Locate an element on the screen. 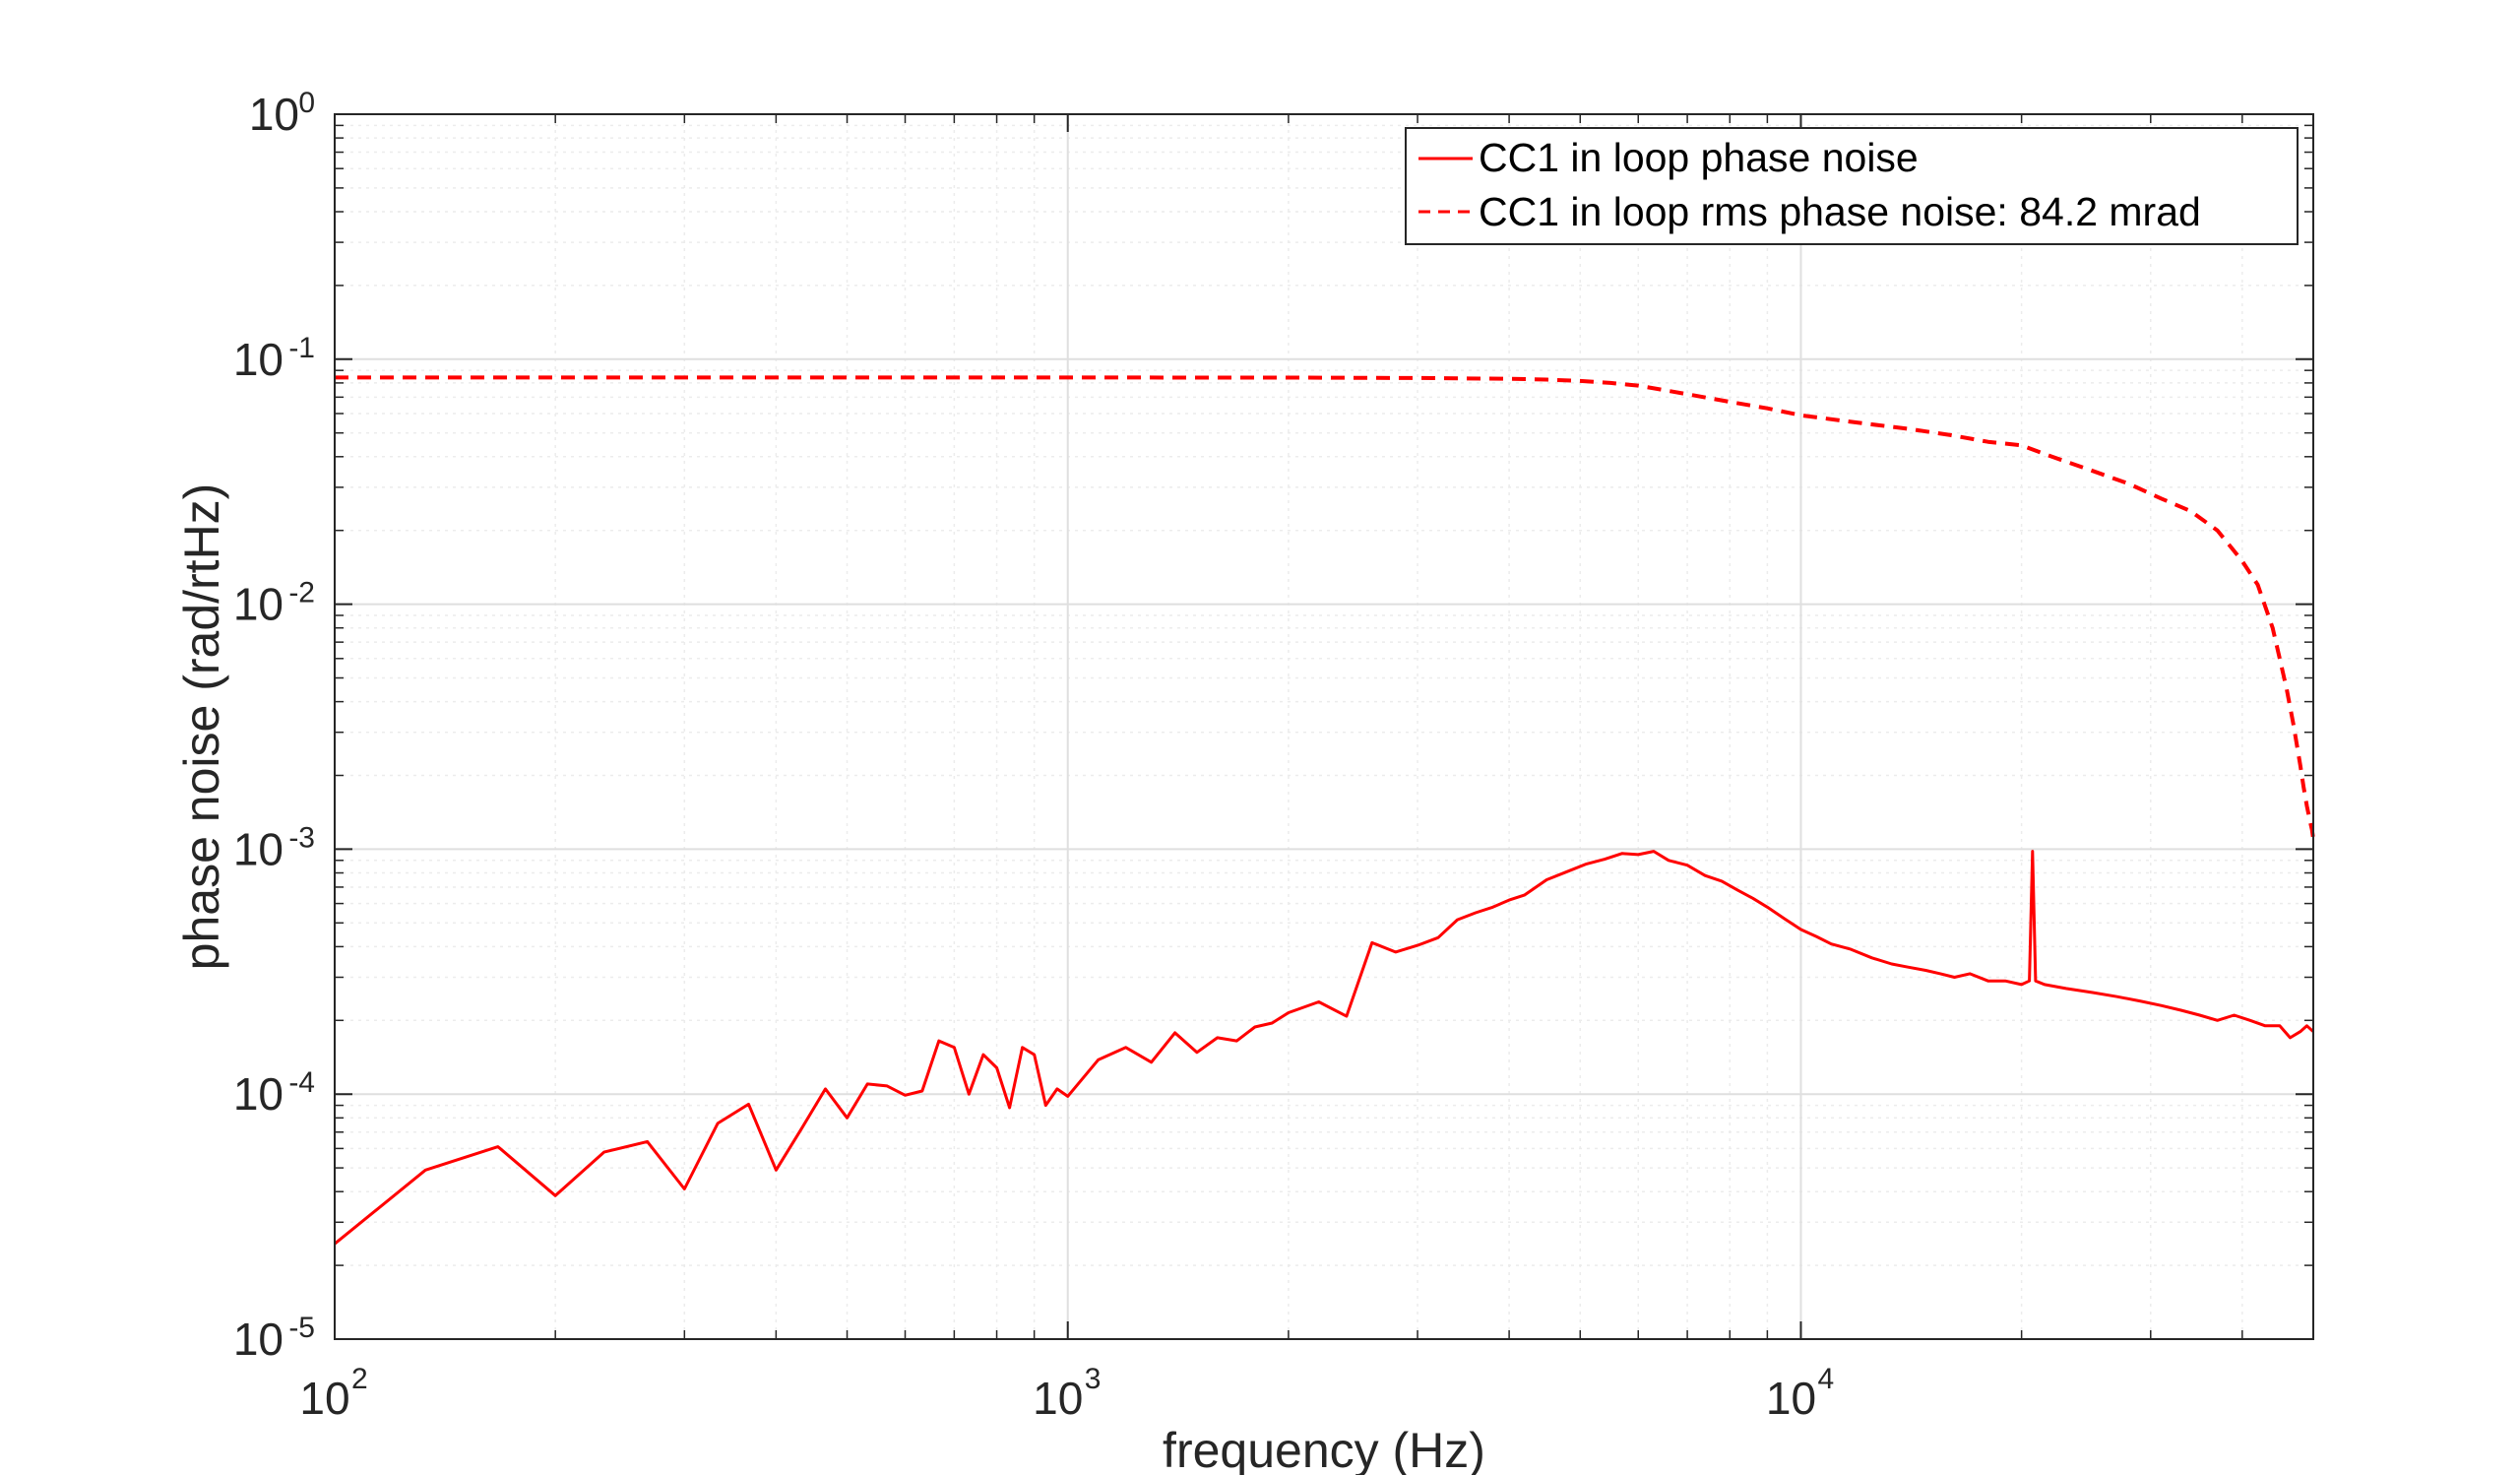  x-tick-exponent: 2 is located at coordinates (359, 1379).